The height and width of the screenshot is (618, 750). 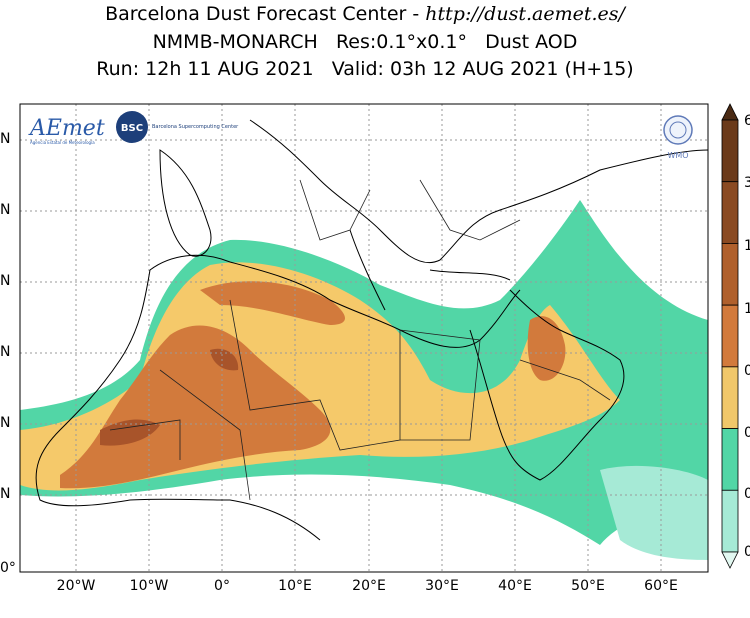 I want to click on lon-label: 10°W, so click(x=149, y=586).